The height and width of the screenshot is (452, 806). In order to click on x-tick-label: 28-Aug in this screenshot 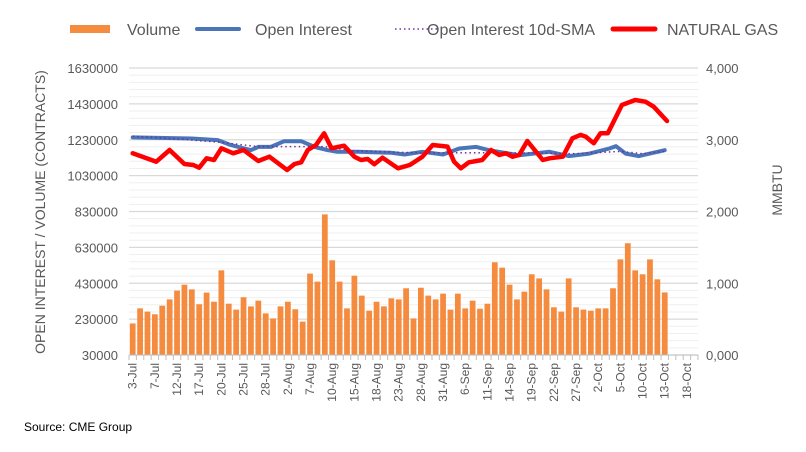, I will do `click(421, 382)`.